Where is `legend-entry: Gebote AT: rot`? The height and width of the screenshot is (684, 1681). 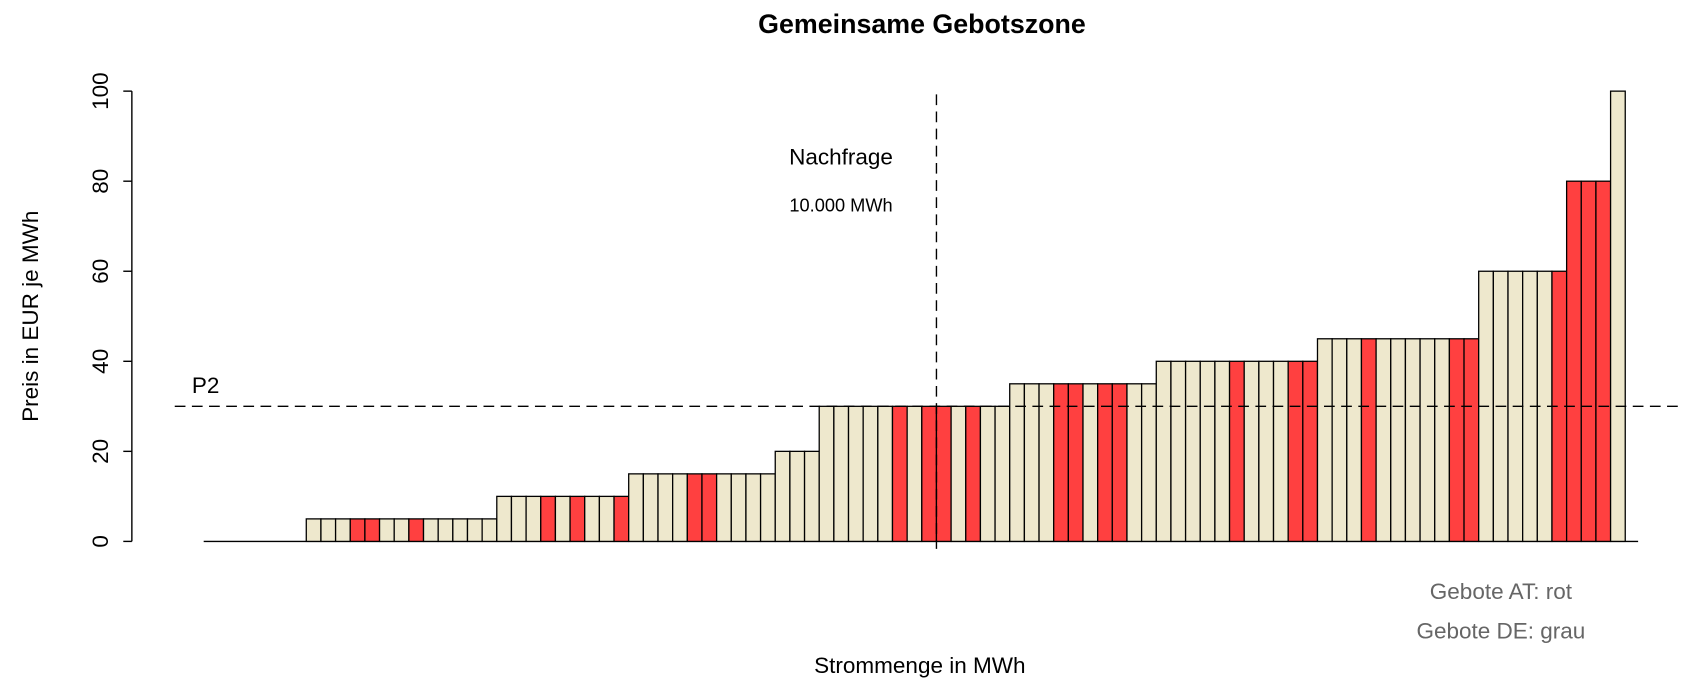 legend-entry: Gebote AT: rot is located at coordinates (1501, 591).